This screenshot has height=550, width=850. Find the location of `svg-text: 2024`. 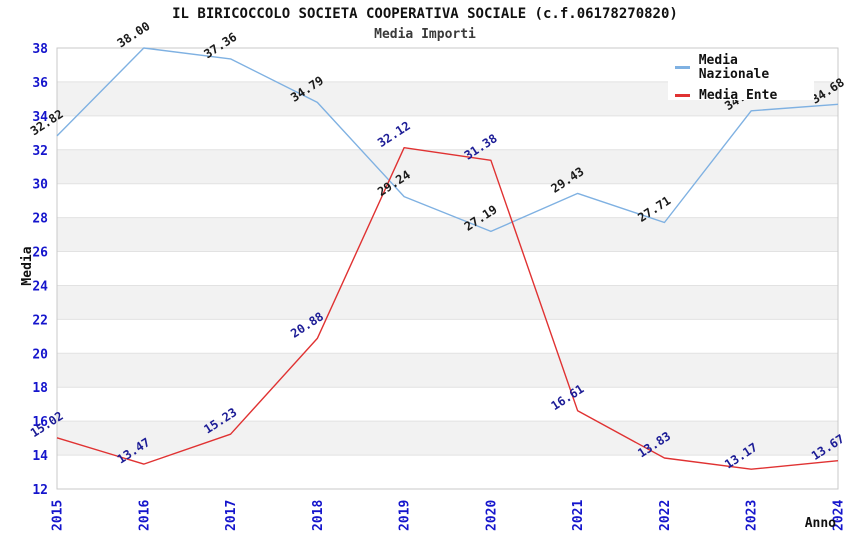

svg-text: 2024 is located at coordinates (839, 515).